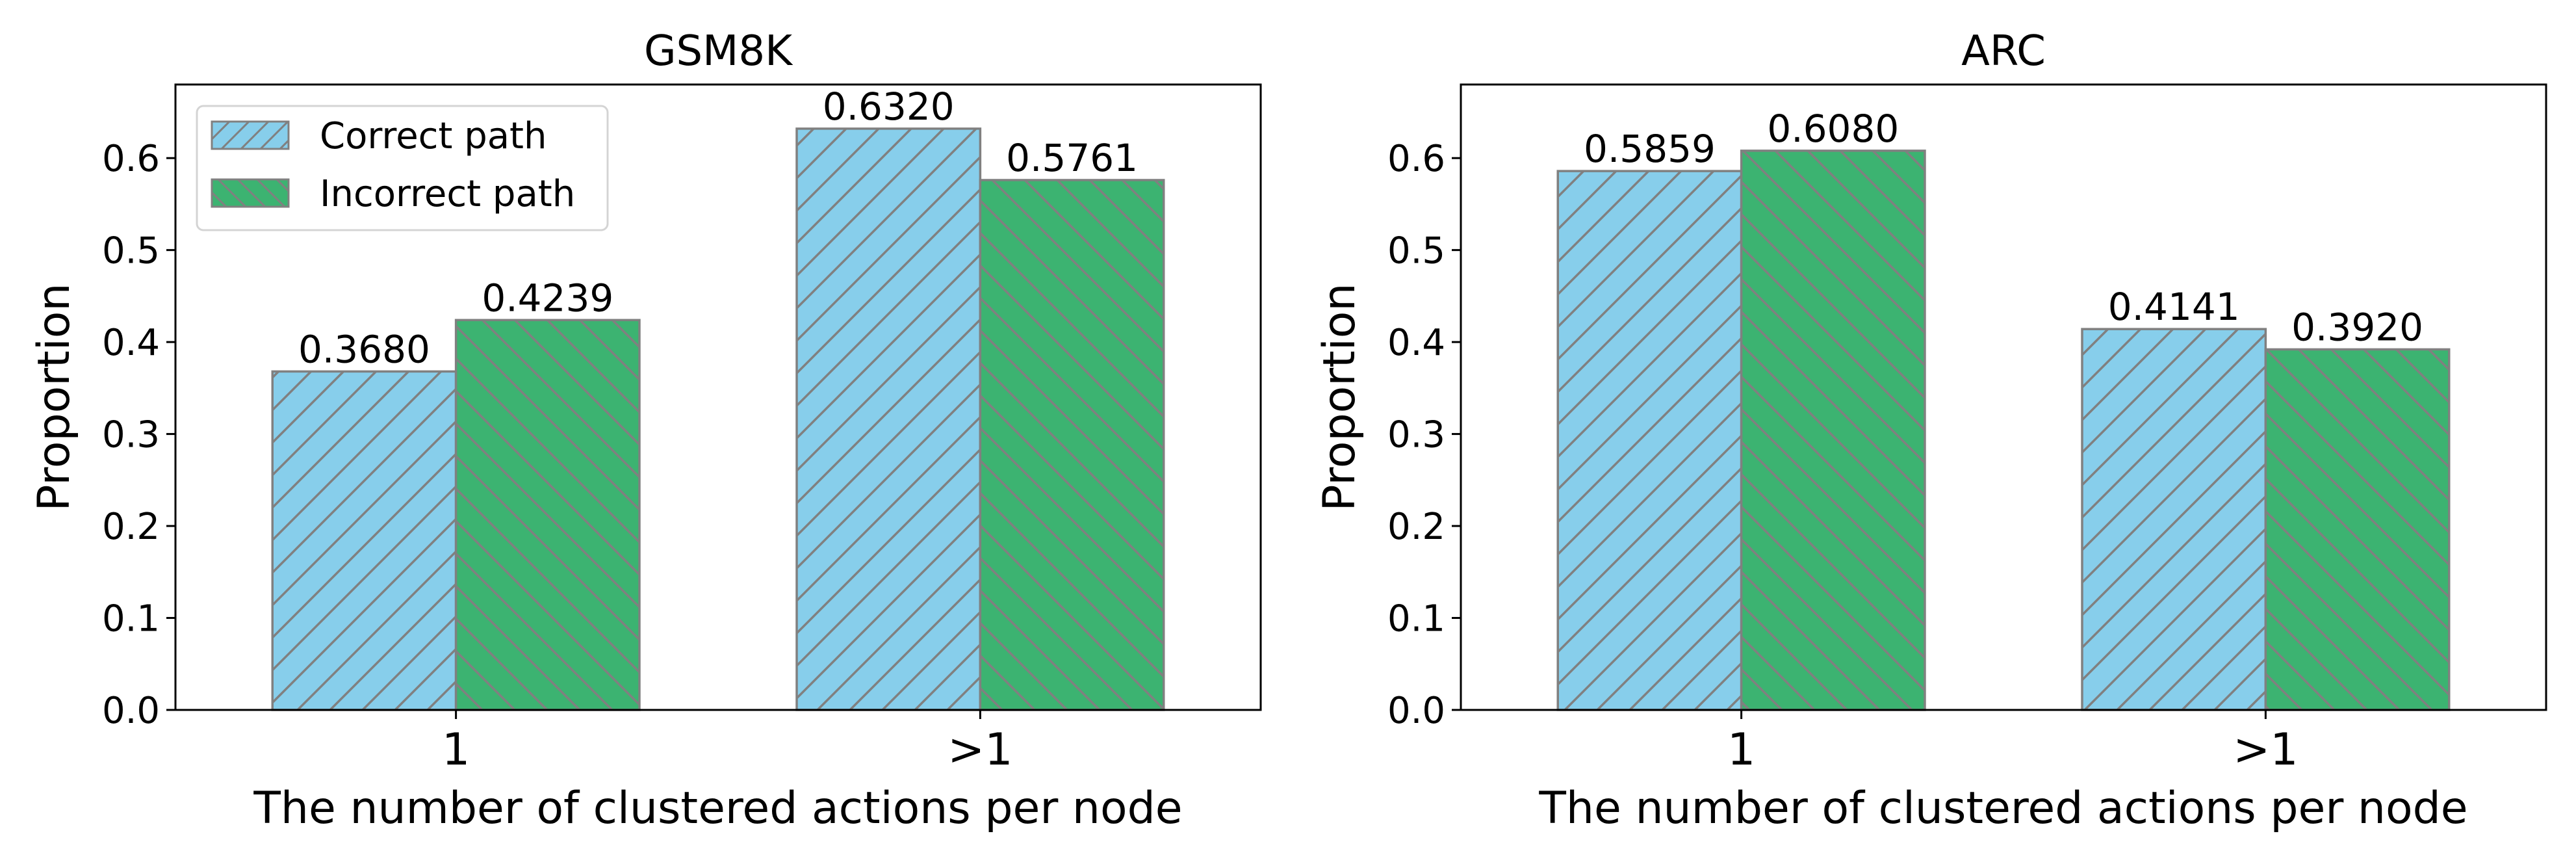 The image size is (2576, 864). Describe the element at coordinates (2174, 307) in the screenshot. I see `bar-value-label: 0.4141` at that location.